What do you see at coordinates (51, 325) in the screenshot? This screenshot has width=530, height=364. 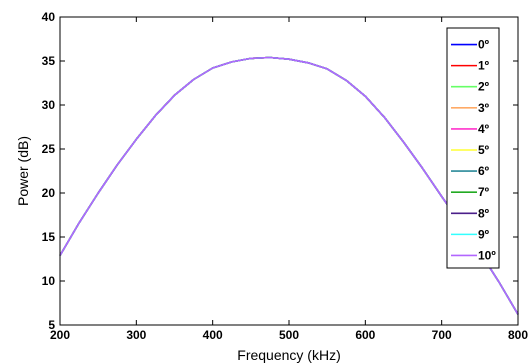 I see `y-tick-label: 5` at bounding box center [51, 325].